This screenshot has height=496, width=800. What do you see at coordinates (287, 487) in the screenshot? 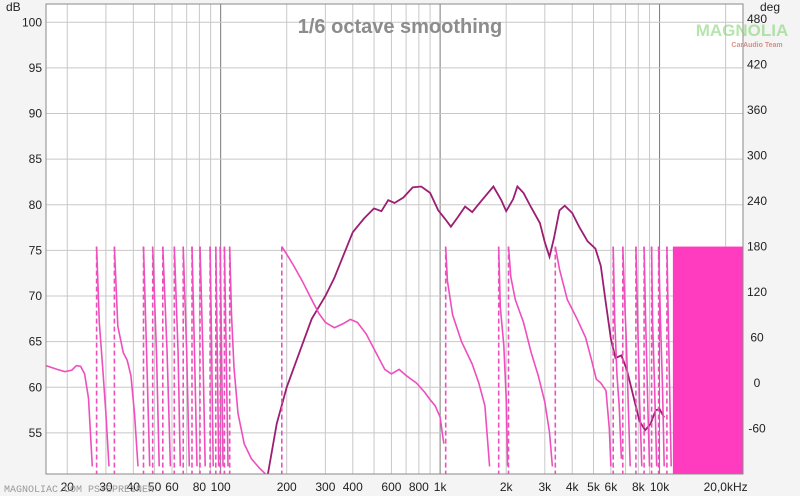
I see `x-tick-label: 200` at bounding box center [287, 487].